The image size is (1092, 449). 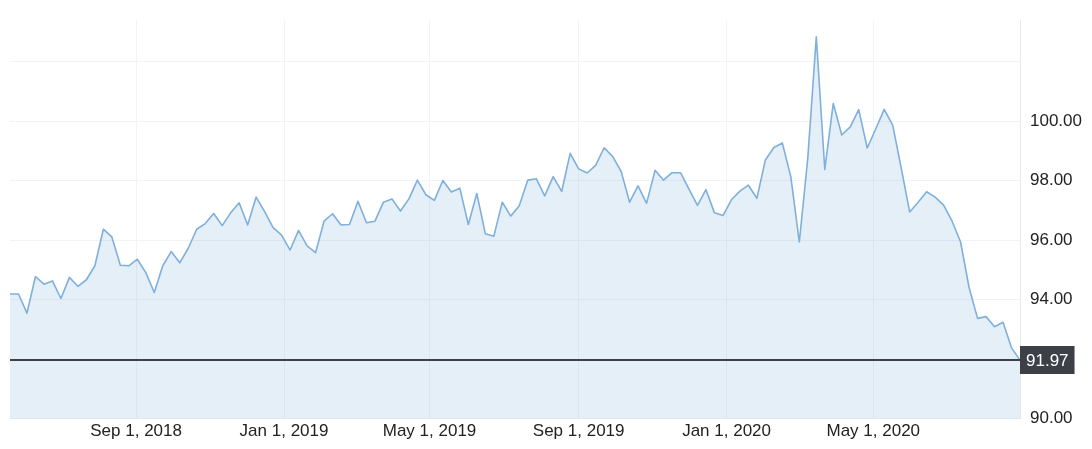 What do you see at coordinates (727, 431) in the screenshot?
I see `x-tick-label: Jan 1, 2020` at bounding box center [727, 431].